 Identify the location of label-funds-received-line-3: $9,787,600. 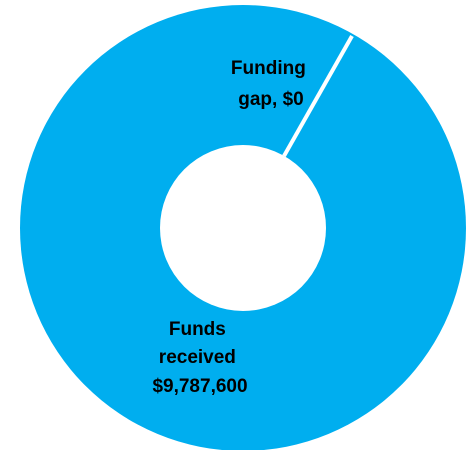
(199, 386).